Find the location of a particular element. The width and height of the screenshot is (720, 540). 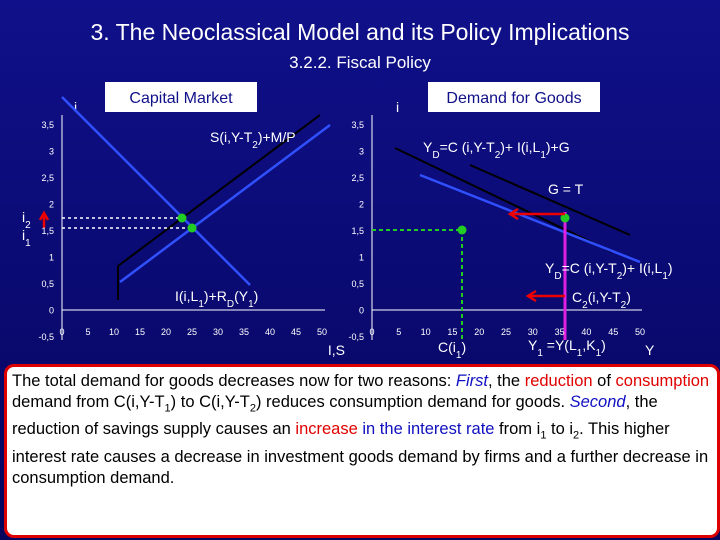

g-t-label: G = T is located at coordinates (566, 189).